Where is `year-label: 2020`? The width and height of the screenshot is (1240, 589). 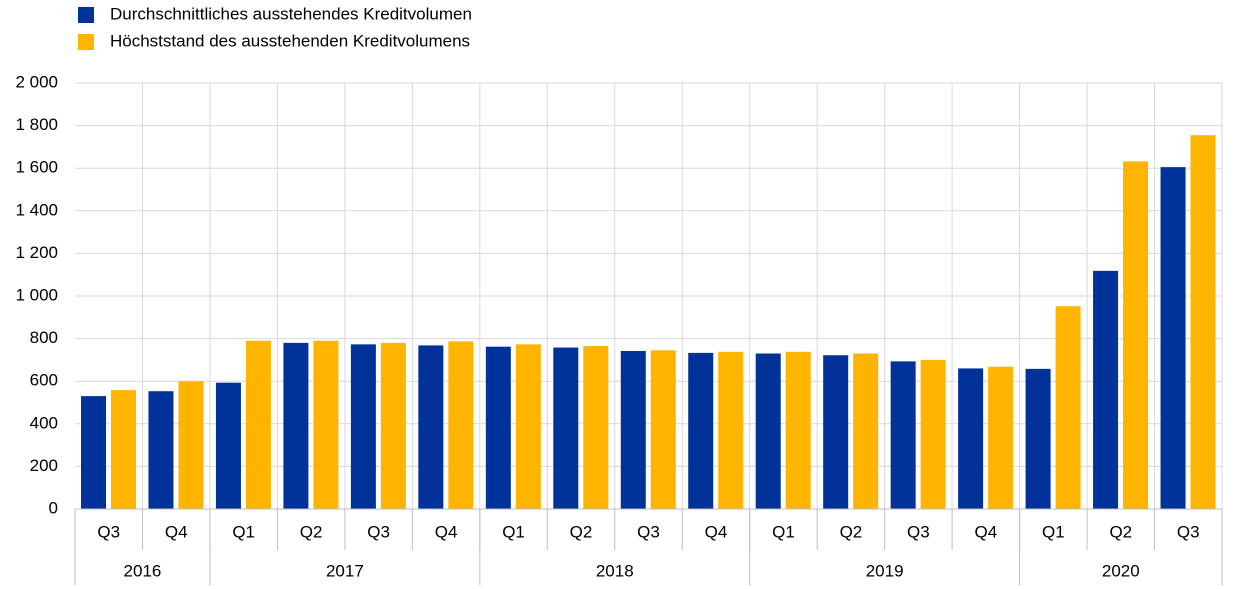
year-label: 2020 is located at coordinates (1121, 570).